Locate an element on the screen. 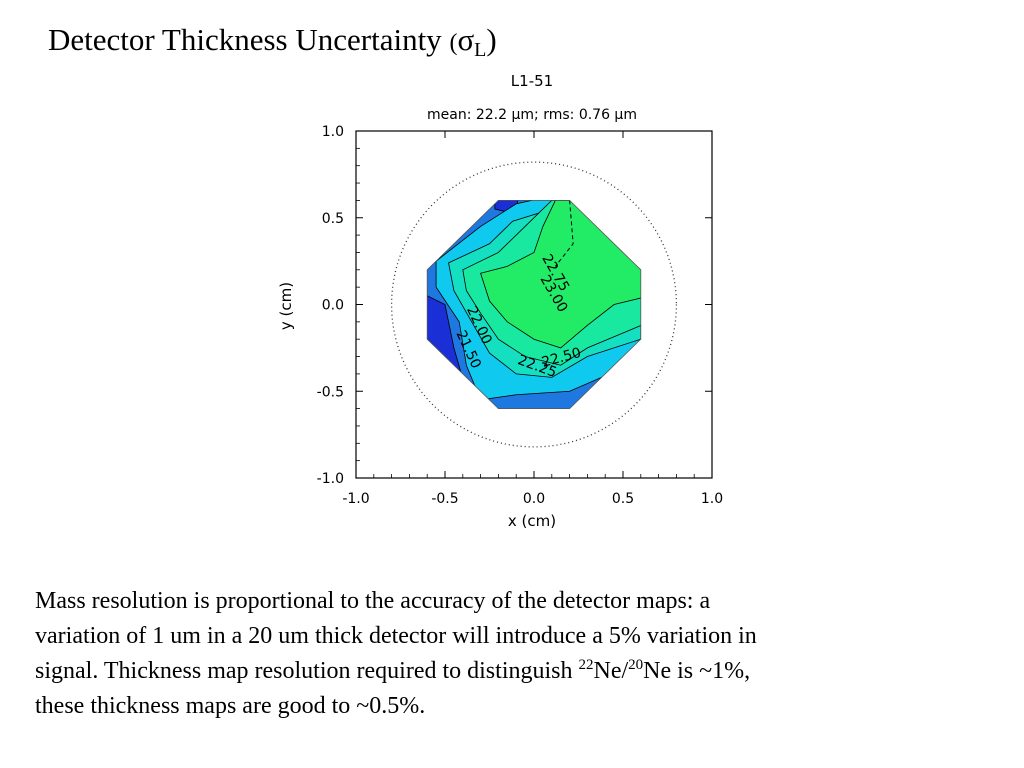 The height and width of the screenshot is (768, 1024). y-tick-label-1: 0.5 is located at coordinates (333, 219).